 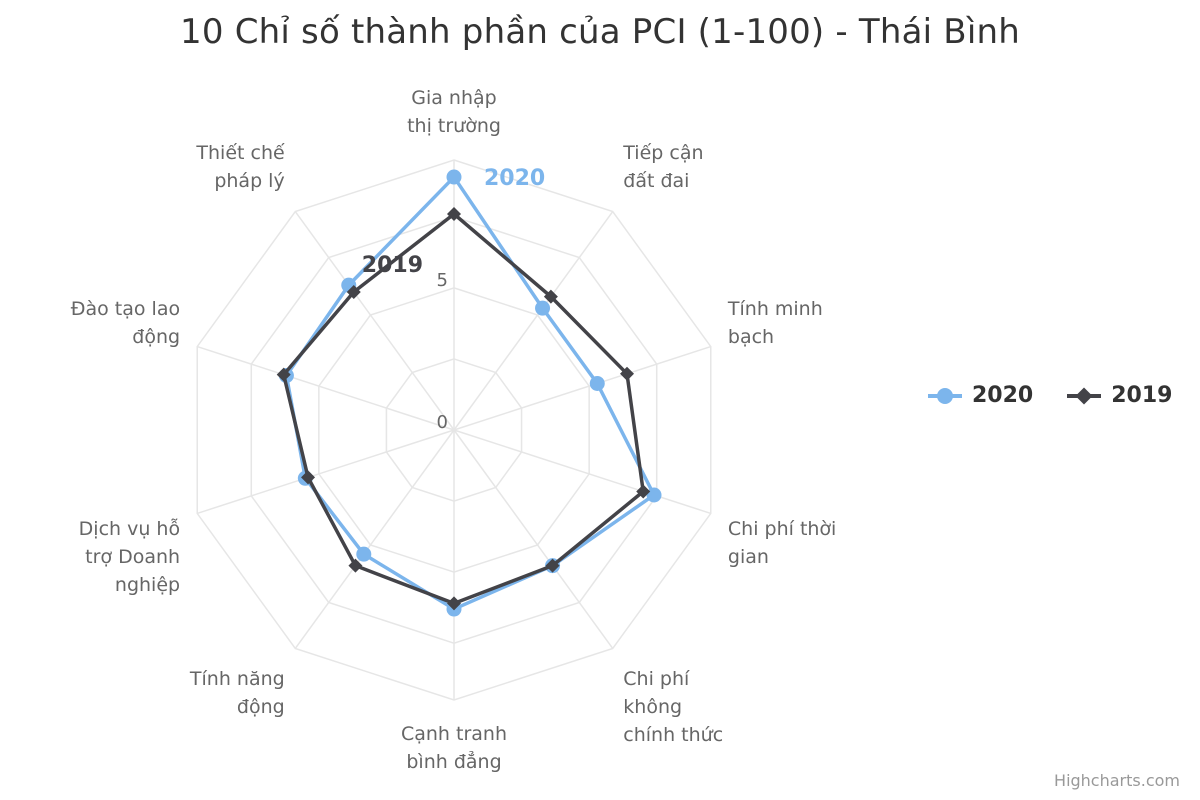 What do you see at coordinates (454, 126) in the screenshot?
I see `category-label-line: thị trường` at bounding box center [454, 126].